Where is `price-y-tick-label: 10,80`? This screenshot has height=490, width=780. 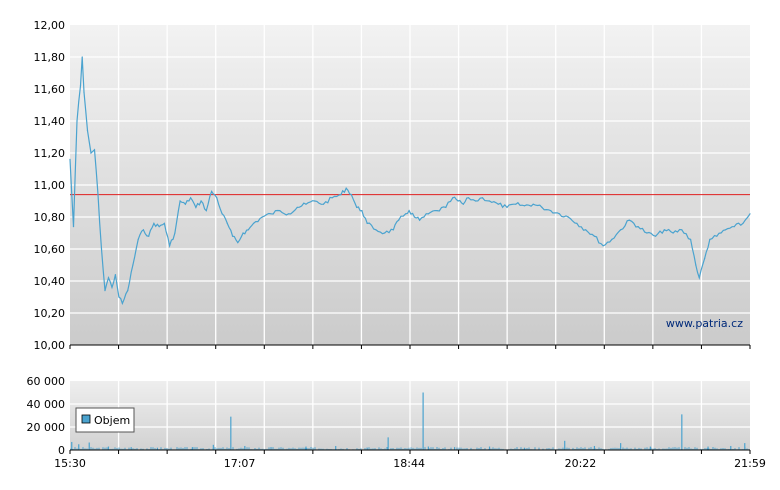
price-y-tick-label: 10,80 is located at coordinates (50, 217).